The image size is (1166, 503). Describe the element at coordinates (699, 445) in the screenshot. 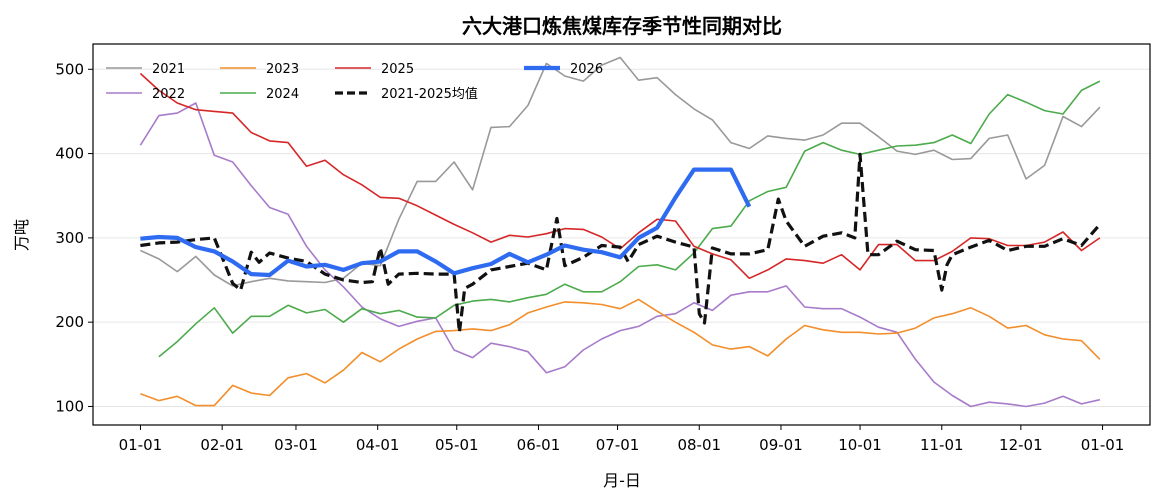

I see `x-tick-label: 08-01` at that location.